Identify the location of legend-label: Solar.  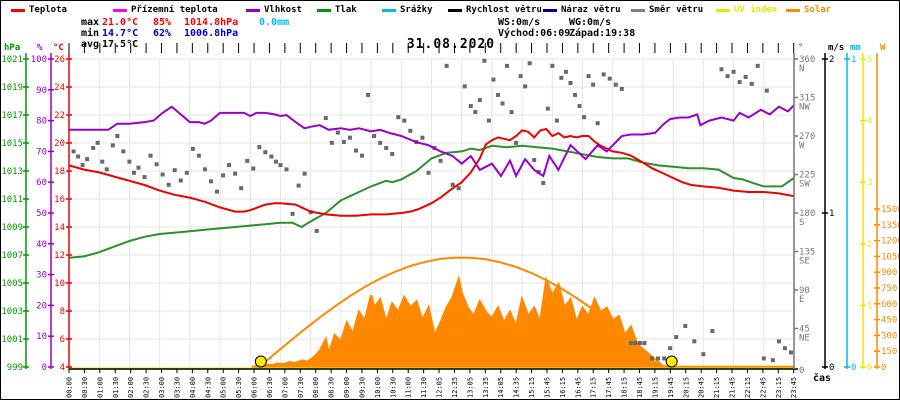
(818, 10).